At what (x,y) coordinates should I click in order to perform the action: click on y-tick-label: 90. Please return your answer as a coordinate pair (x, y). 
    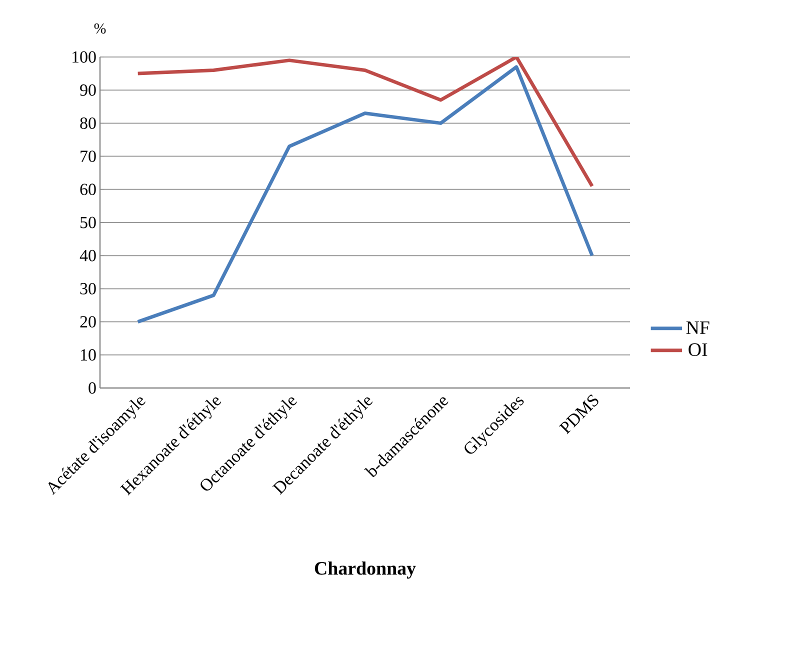
    Looking at the image, I should click on (88, 90).